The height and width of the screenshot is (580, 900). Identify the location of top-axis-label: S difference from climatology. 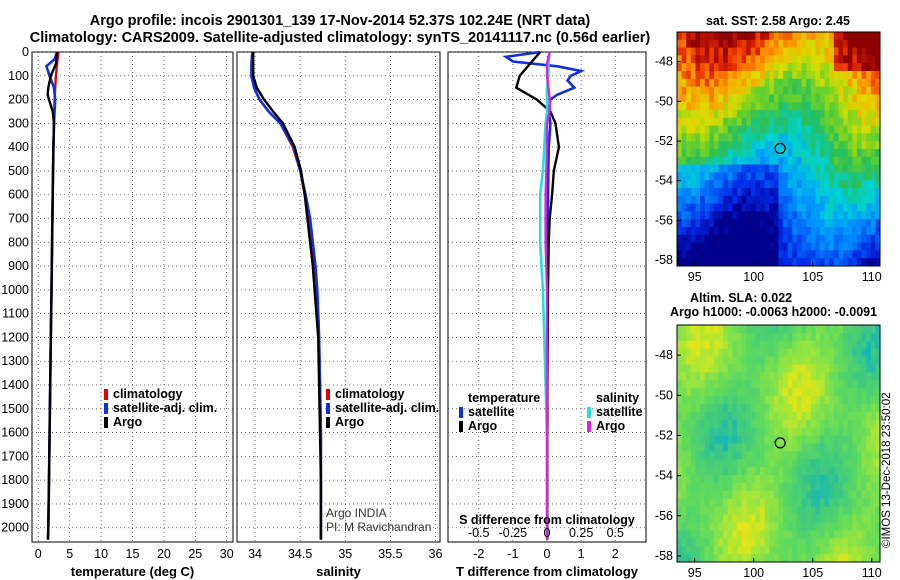
(547, 520).